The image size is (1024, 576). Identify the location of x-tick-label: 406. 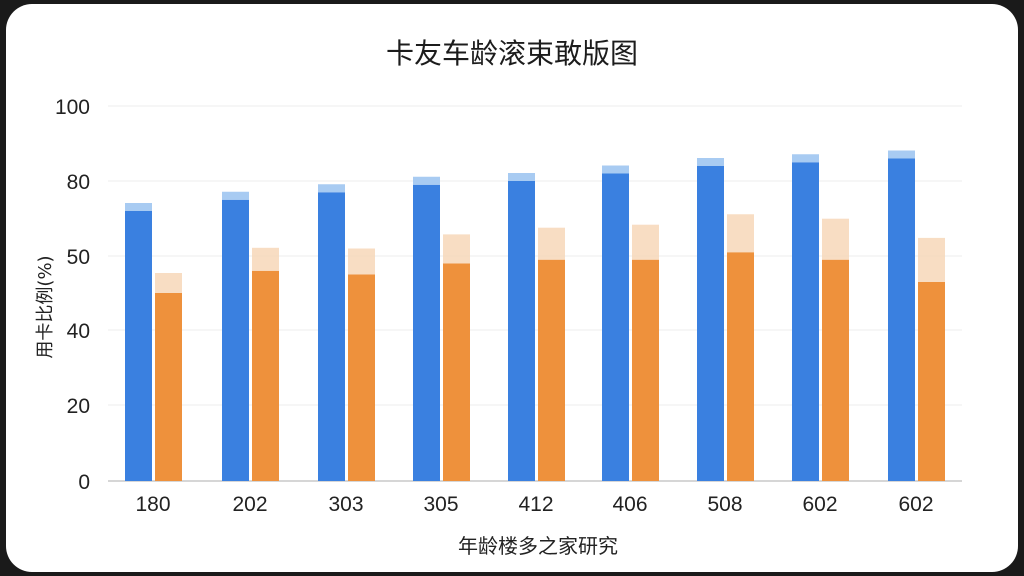
(629, 504).